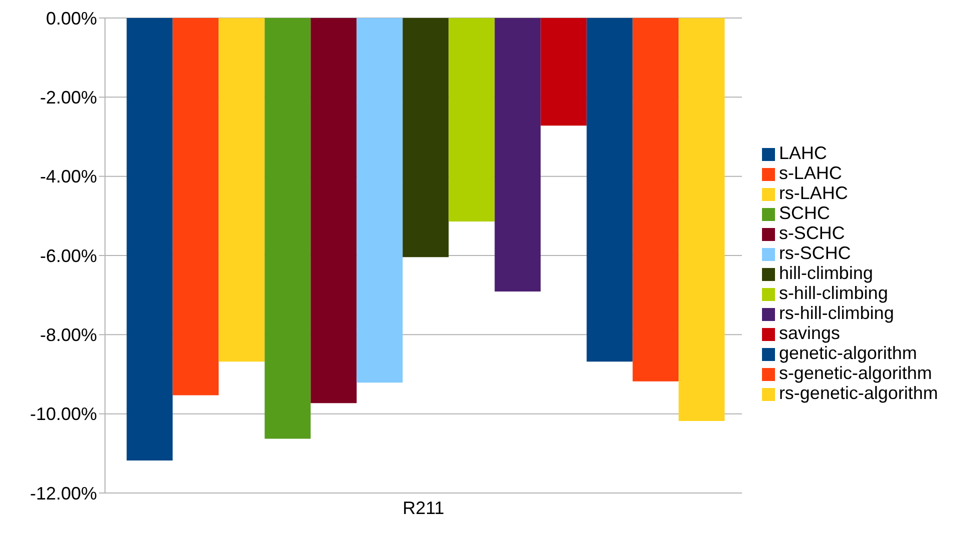  I want to click on y-tick-label: -12.00%, so click(63, 493).